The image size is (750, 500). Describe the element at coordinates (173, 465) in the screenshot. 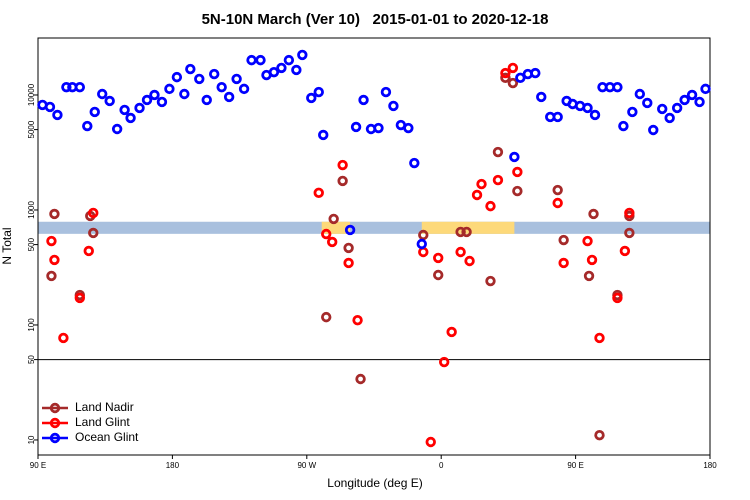

I see `x-tick-label: 180` at that location.